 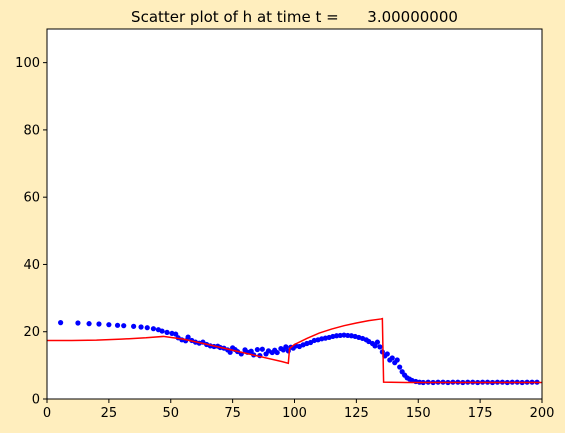 I want to click on x-tick-label: 100, so click(x=294, y=413).